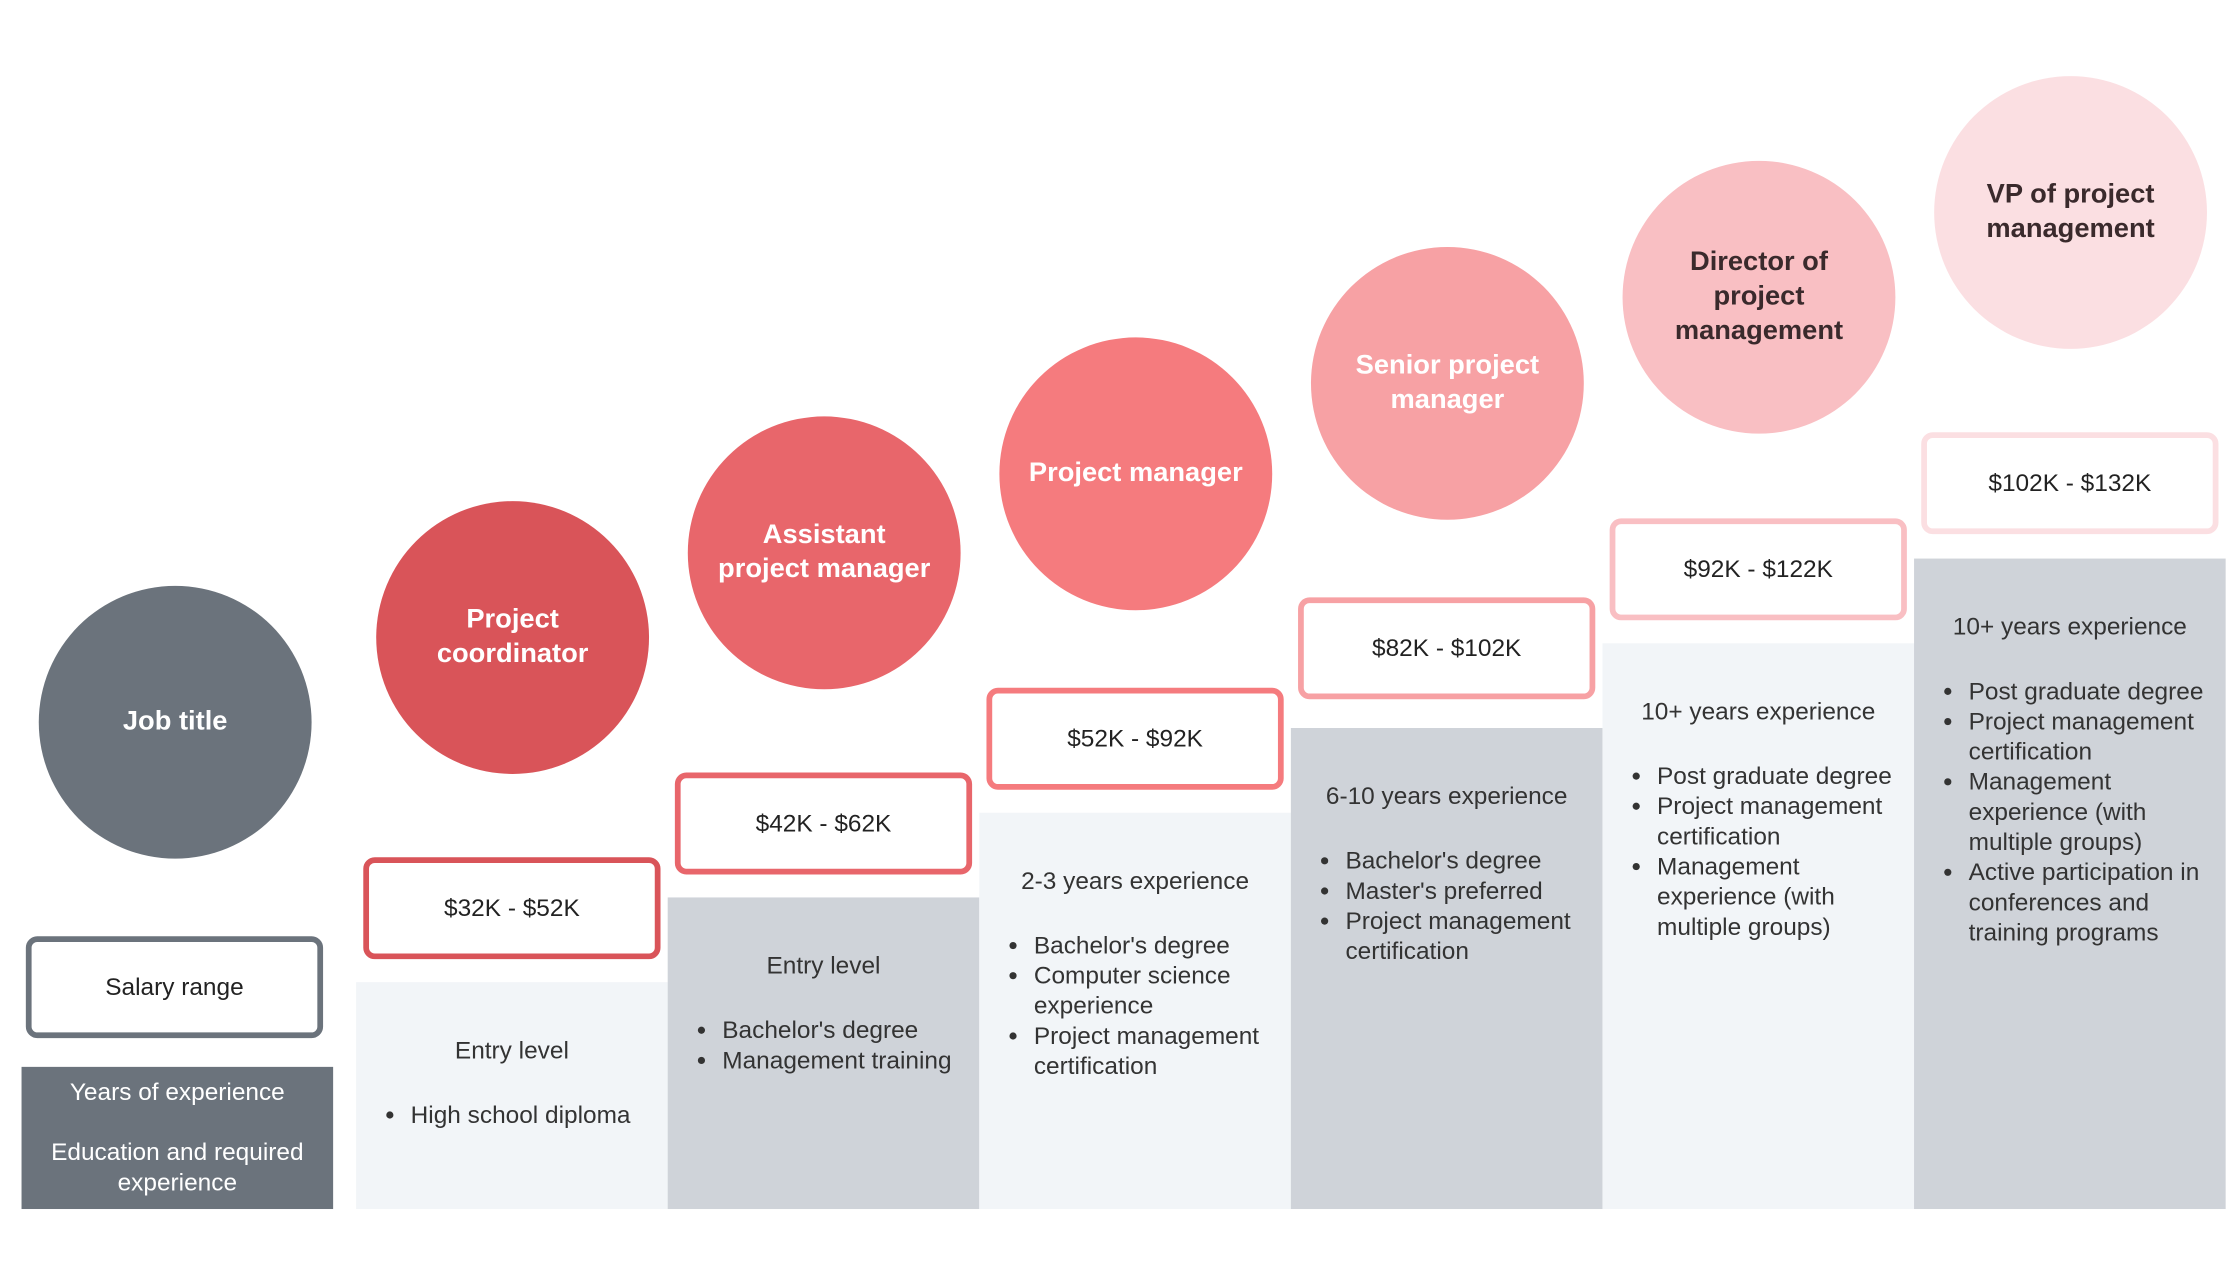  Describe the element at coordinates (512, 1096) in the screenshot. I see `experience-panel: Entry level High school diploma` at that location.